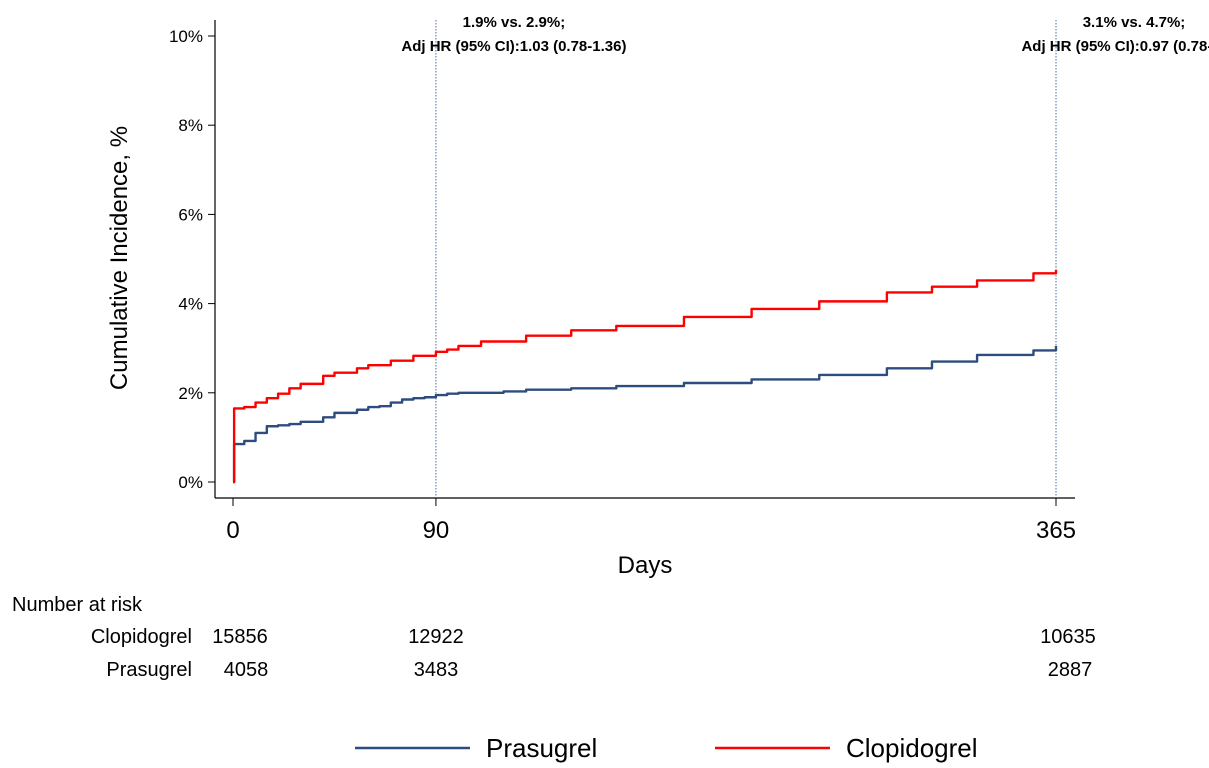 The image size is (1209, 768). What do you see at coordinates (119, 258) in the screenshot?
I see `y-axis-title: Cumulative Incidence, %` at bounding box center [119, 258].